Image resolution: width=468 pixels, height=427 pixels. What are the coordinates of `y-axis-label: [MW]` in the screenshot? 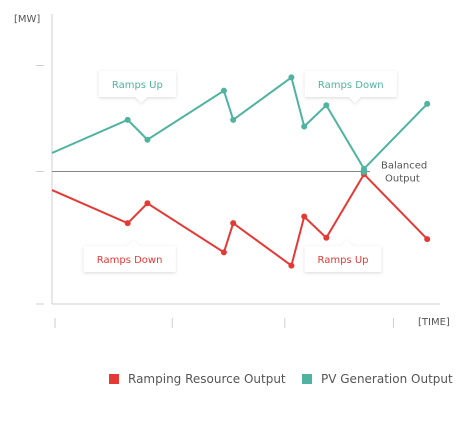 It's located at (27, 19).